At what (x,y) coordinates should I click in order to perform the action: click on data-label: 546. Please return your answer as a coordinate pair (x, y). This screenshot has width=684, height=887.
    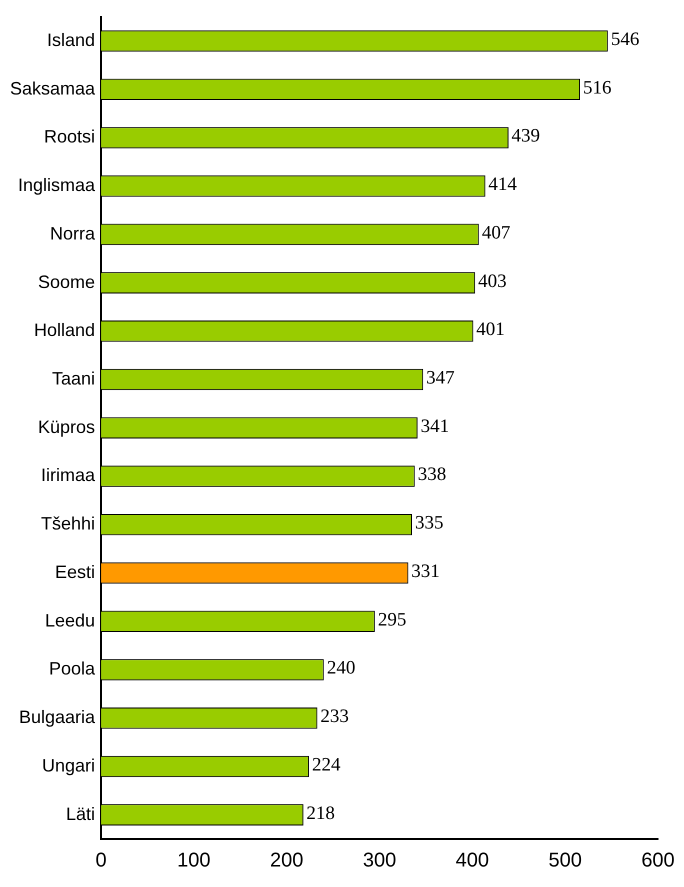
    Looking at the image, I should click on (625, 39).